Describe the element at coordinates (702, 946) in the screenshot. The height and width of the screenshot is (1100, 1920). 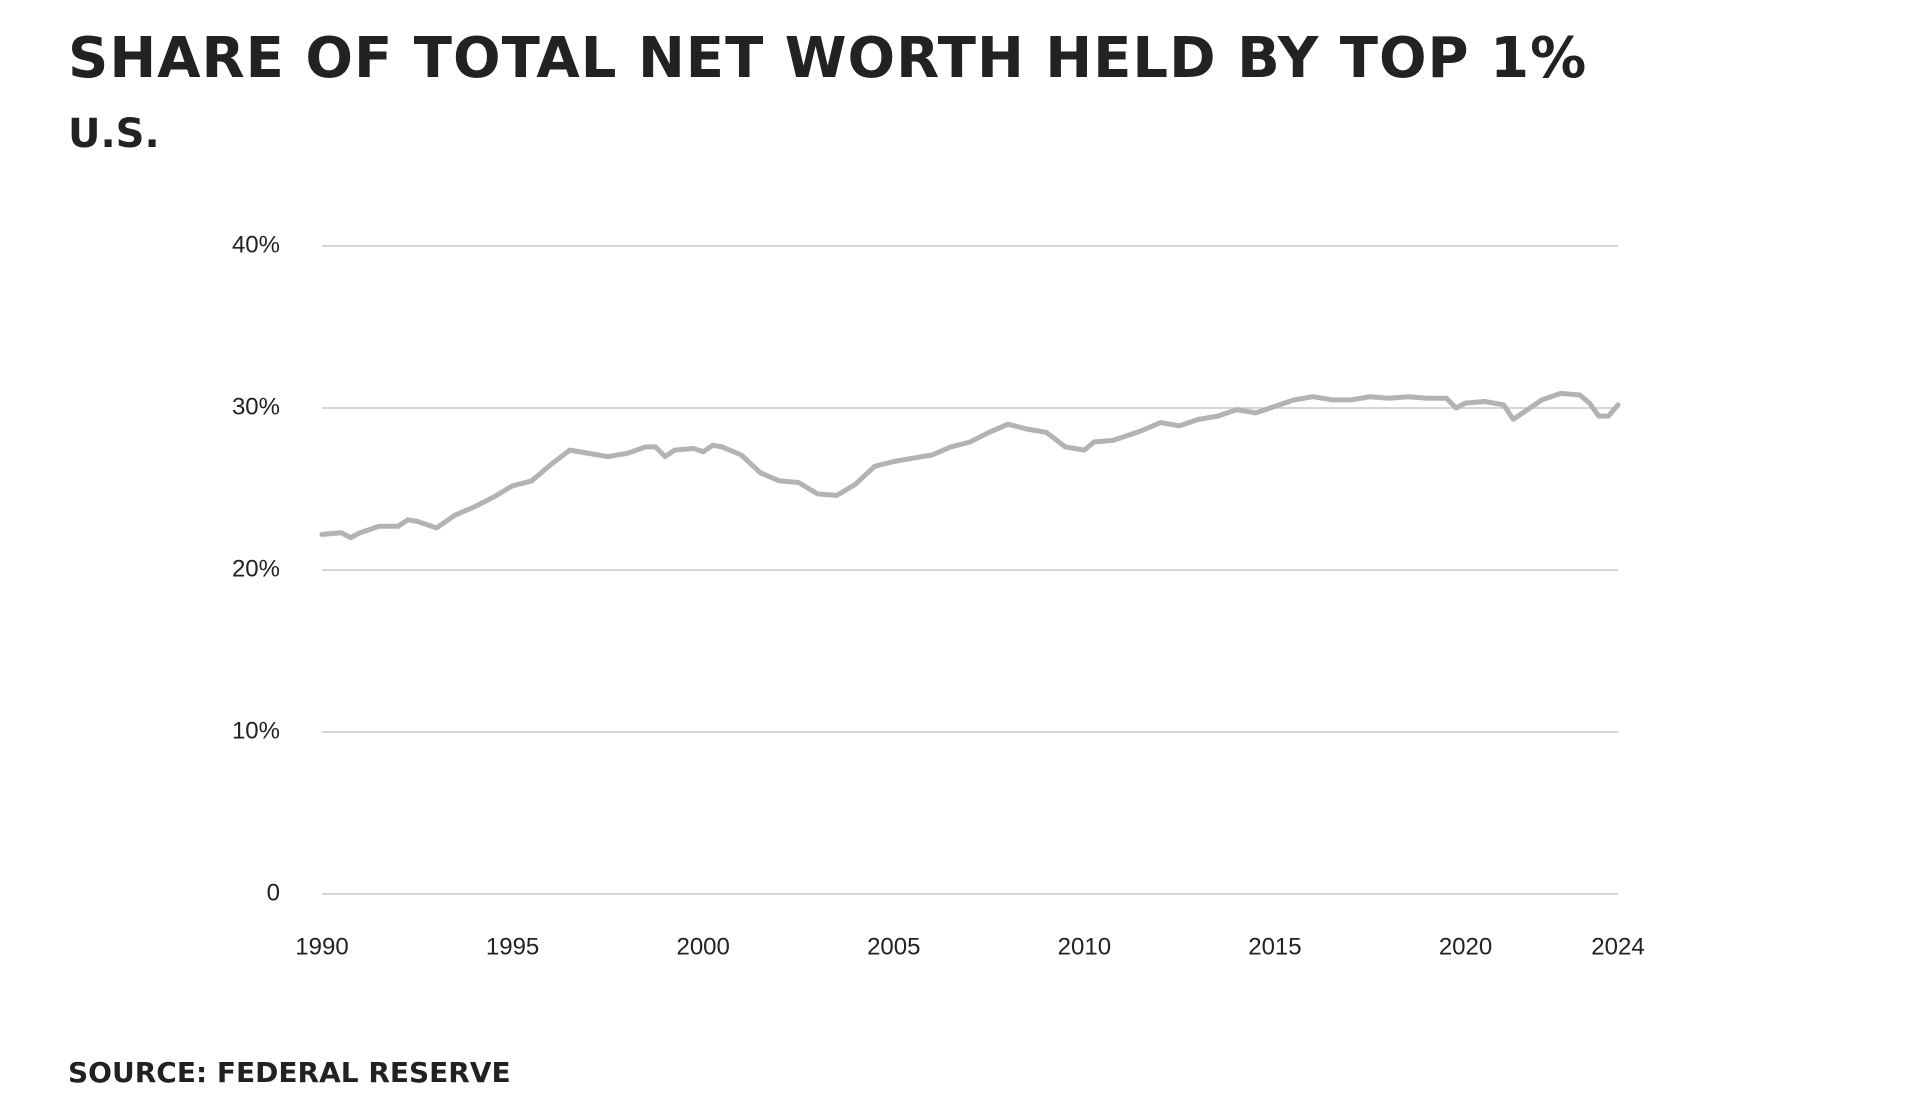
I see `x-tick-label: 2000` at that location.